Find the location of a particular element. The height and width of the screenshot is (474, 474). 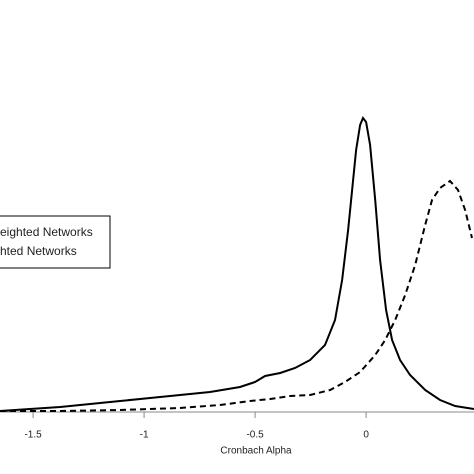

x-axis-label: Cronbach Alpha is located at coordinates (256, 451).